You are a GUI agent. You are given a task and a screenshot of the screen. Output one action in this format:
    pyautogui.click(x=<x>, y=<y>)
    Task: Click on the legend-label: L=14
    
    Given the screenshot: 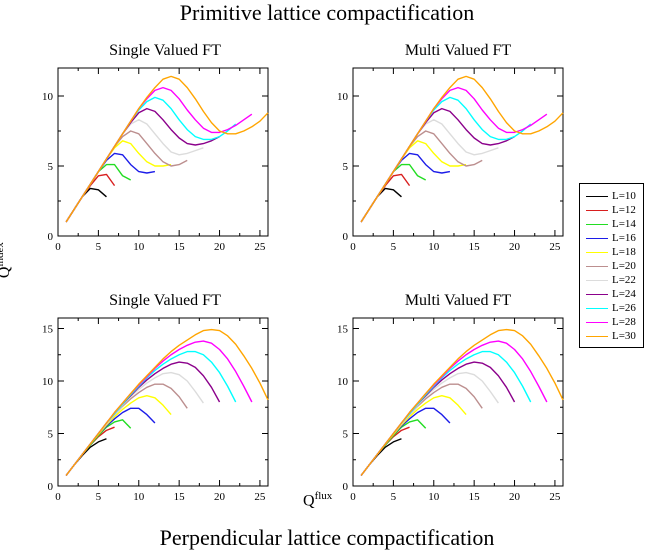 What is the action you would take?
    pyautogui.click(x=624, y=224)
    